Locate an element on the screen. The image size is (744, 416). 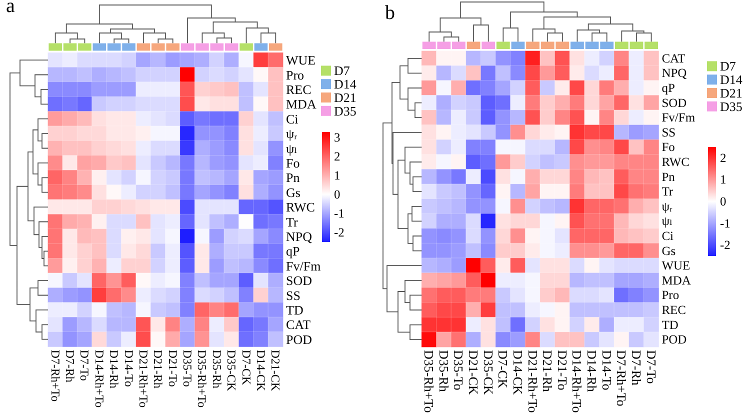
color-bar-label: 3 is located at coordinates (337, 137).